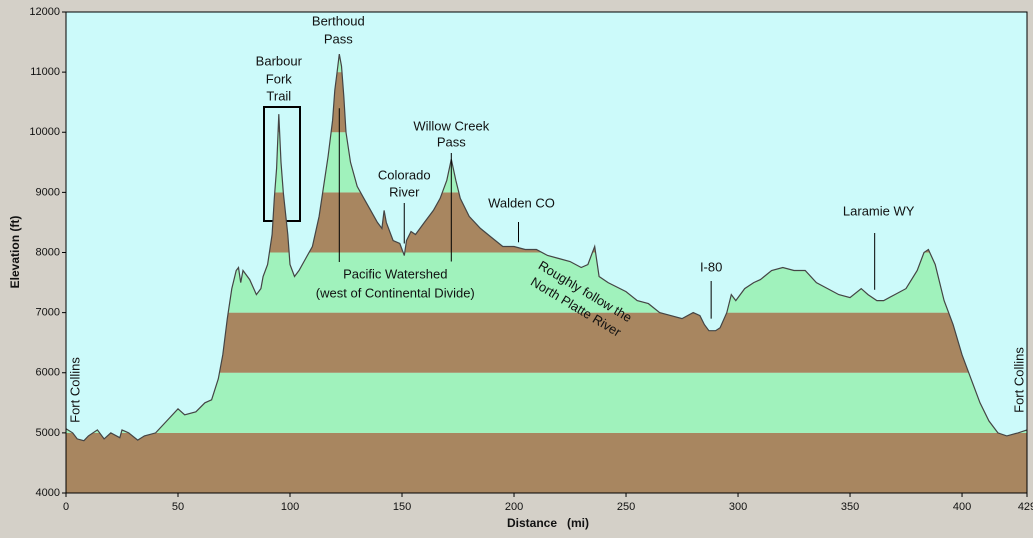 The height and width of the screenshot is (538, 1033). I want to click on y-tick-label: 7000, so click(48, 313).